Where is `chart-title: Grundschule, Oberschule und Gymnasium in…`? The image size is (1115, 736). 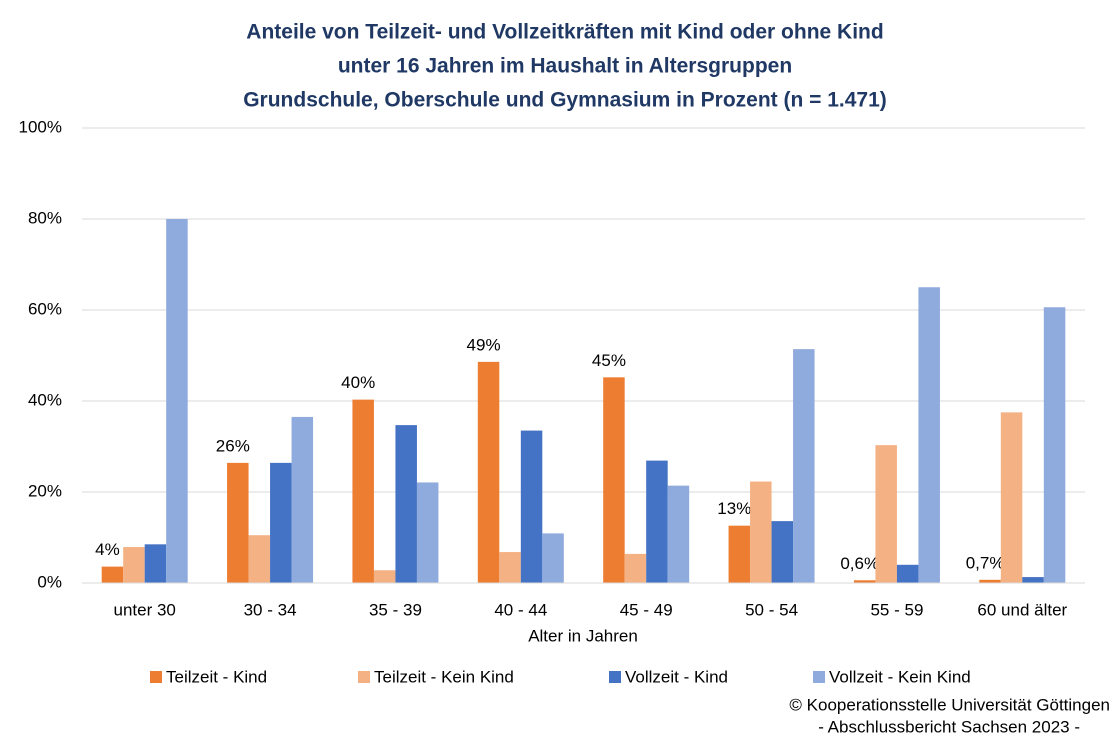
chart-title: Grundschule, Oberschule und Gymnasium in… is located at coordinates (565, 100).